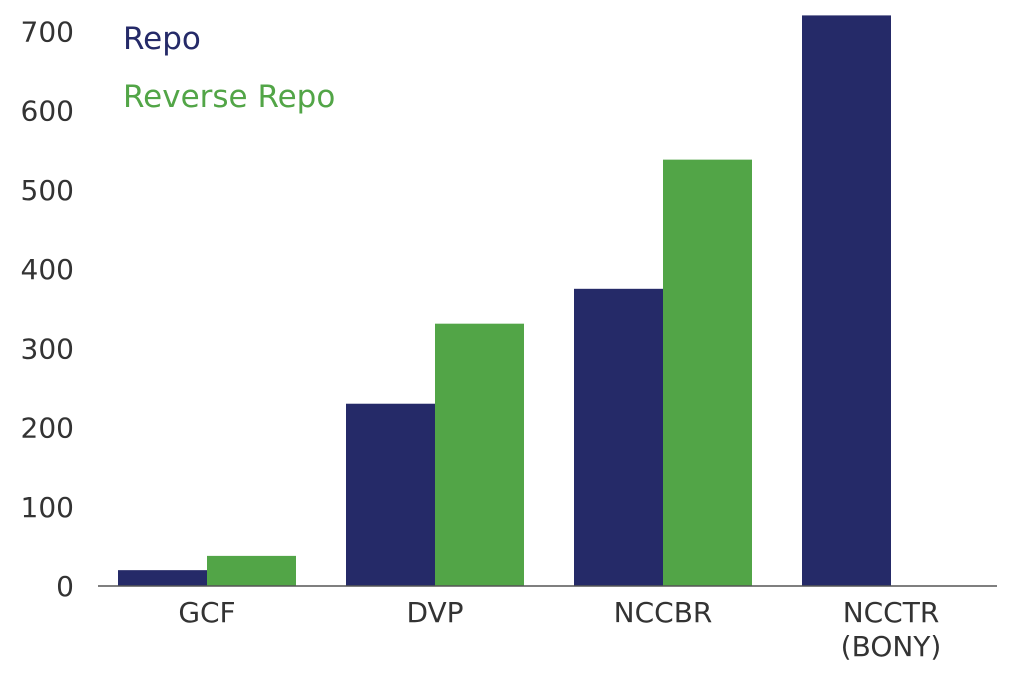 The image size is (1013, 676). I want to click on y-tick-label: 700, so click(47, 31).